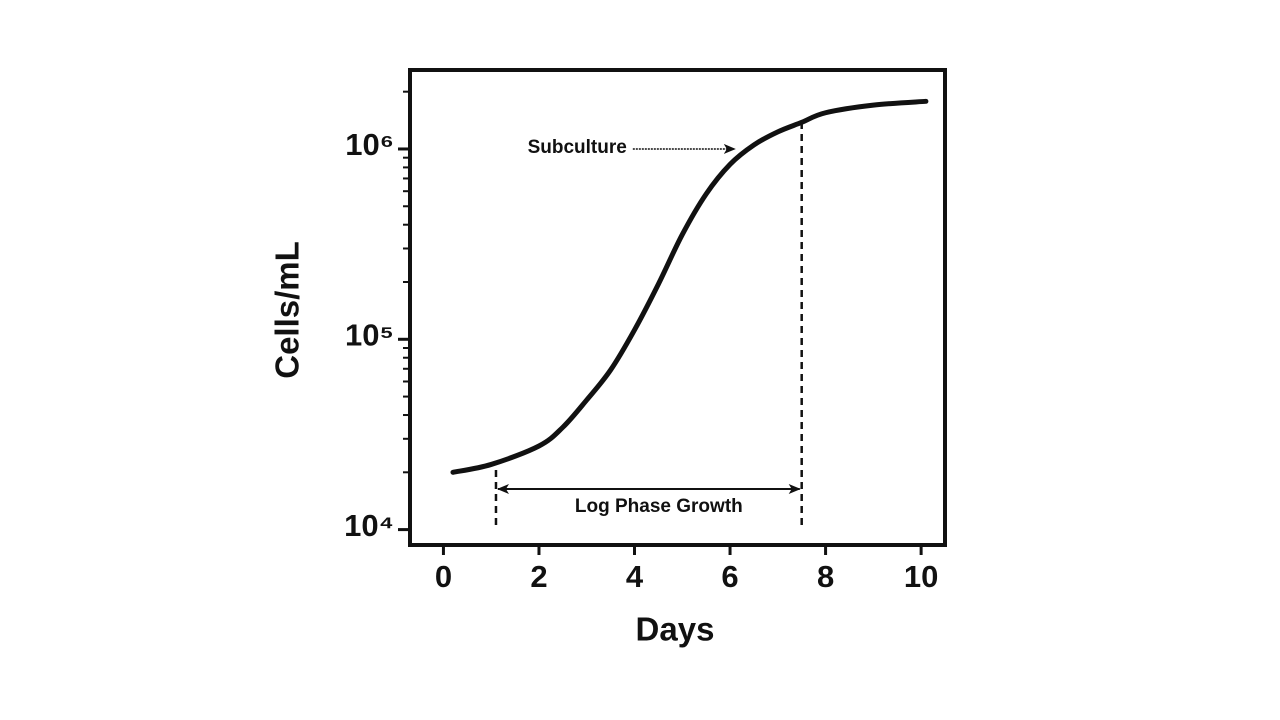 The image size is (1280, 720). Describe the element at coordinates (443, 576) in the screenshot. I see `x-tick-label: 0` at that location.